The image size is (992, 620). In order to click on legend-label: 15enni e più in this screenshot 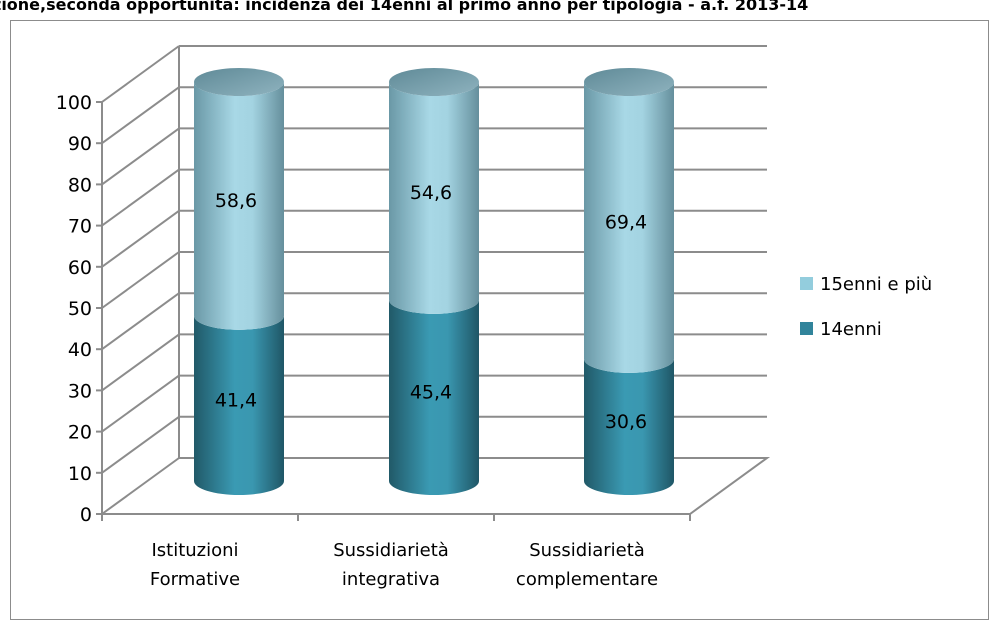, I will do `click(876, 284)`.